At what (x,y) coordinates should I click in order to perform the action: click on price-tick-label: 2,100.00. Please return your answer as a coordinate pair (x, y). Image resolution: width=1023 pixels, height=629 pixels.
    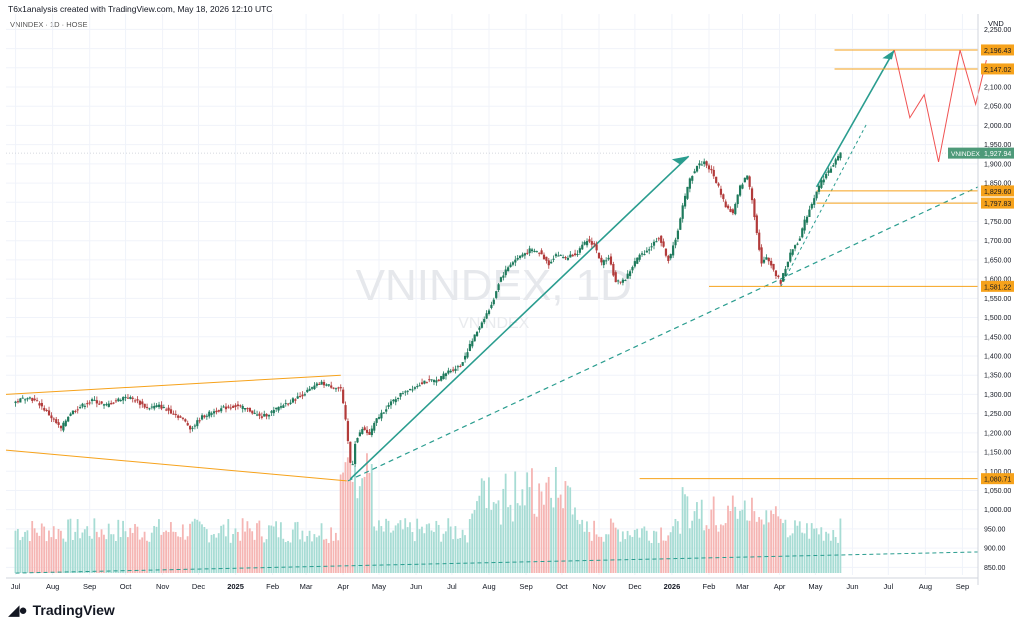
    Looking at the image, I should click on (997, 88).